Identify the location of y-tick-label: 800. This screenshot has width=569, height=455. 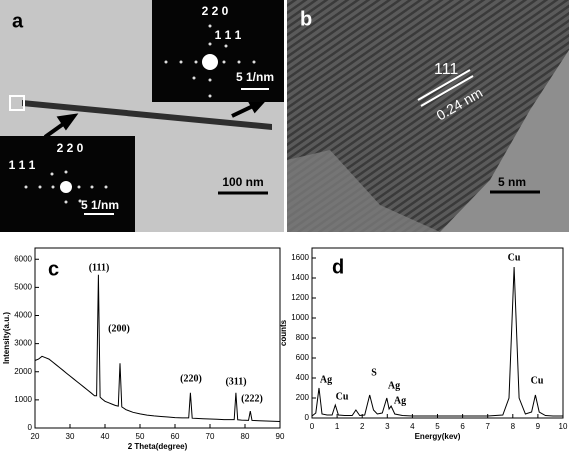
(303, 337).